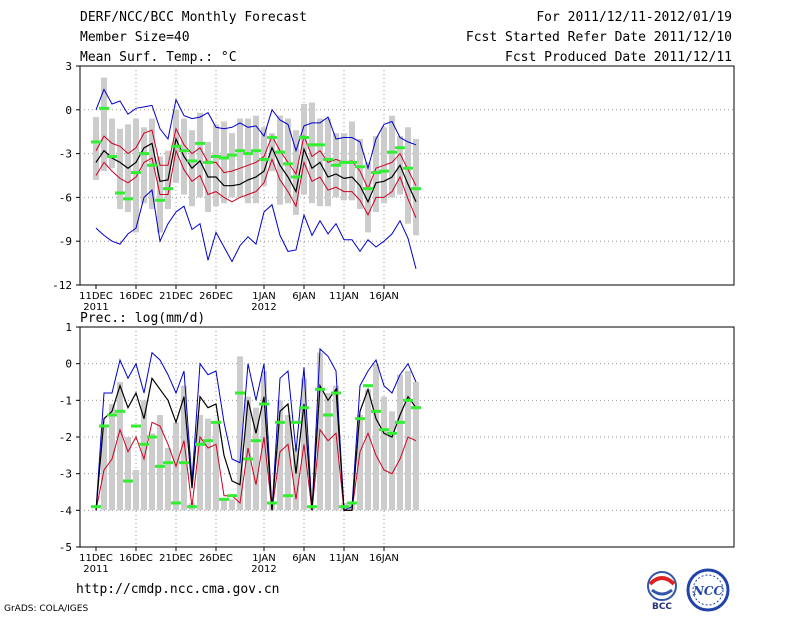 Image resolution: width=800 pixels, height=618 pixels. I want to click on y-tick-label: 1, so click(68, 327).